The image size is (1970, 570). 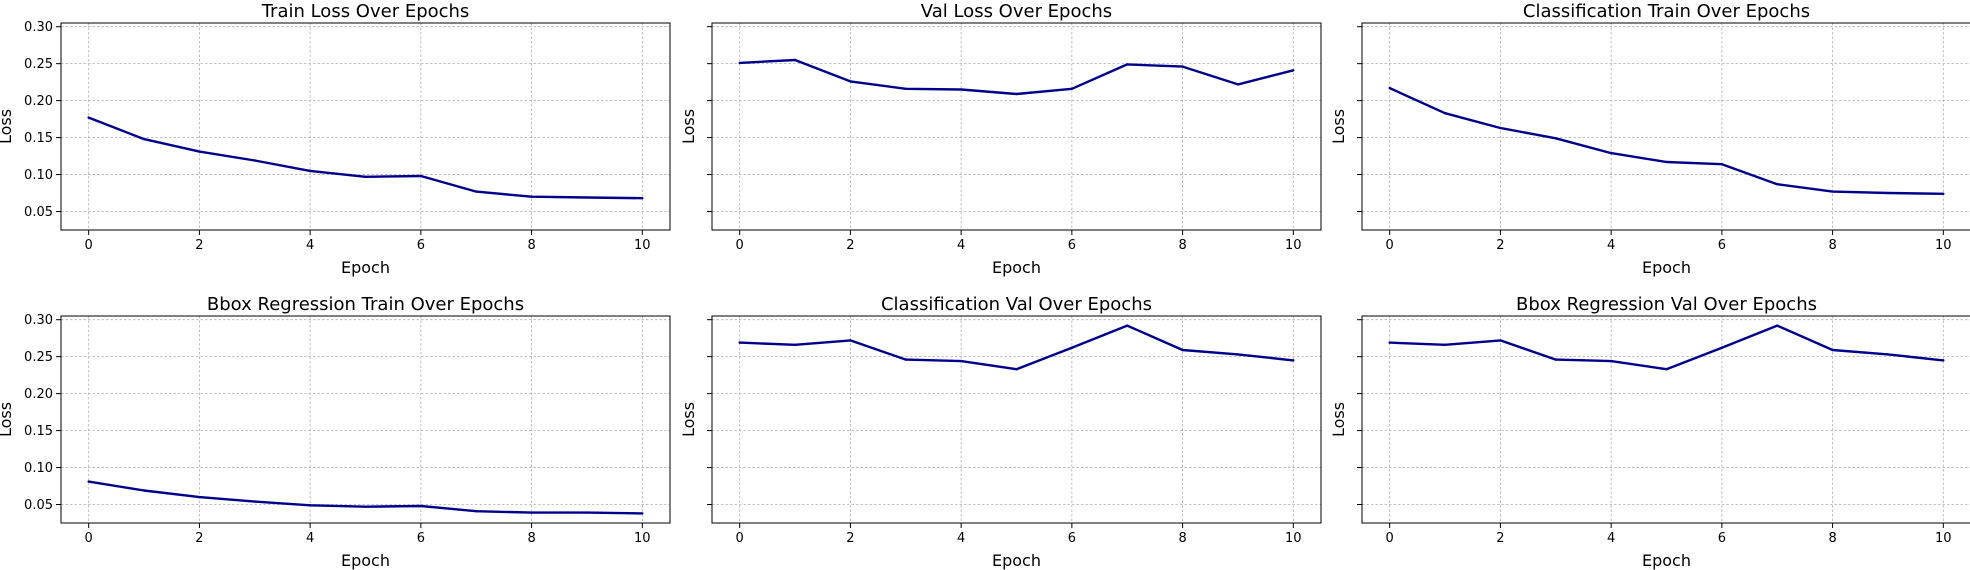 I want to click on chart-title: Train Loss Over Epochs, so click(x=365, y=11).